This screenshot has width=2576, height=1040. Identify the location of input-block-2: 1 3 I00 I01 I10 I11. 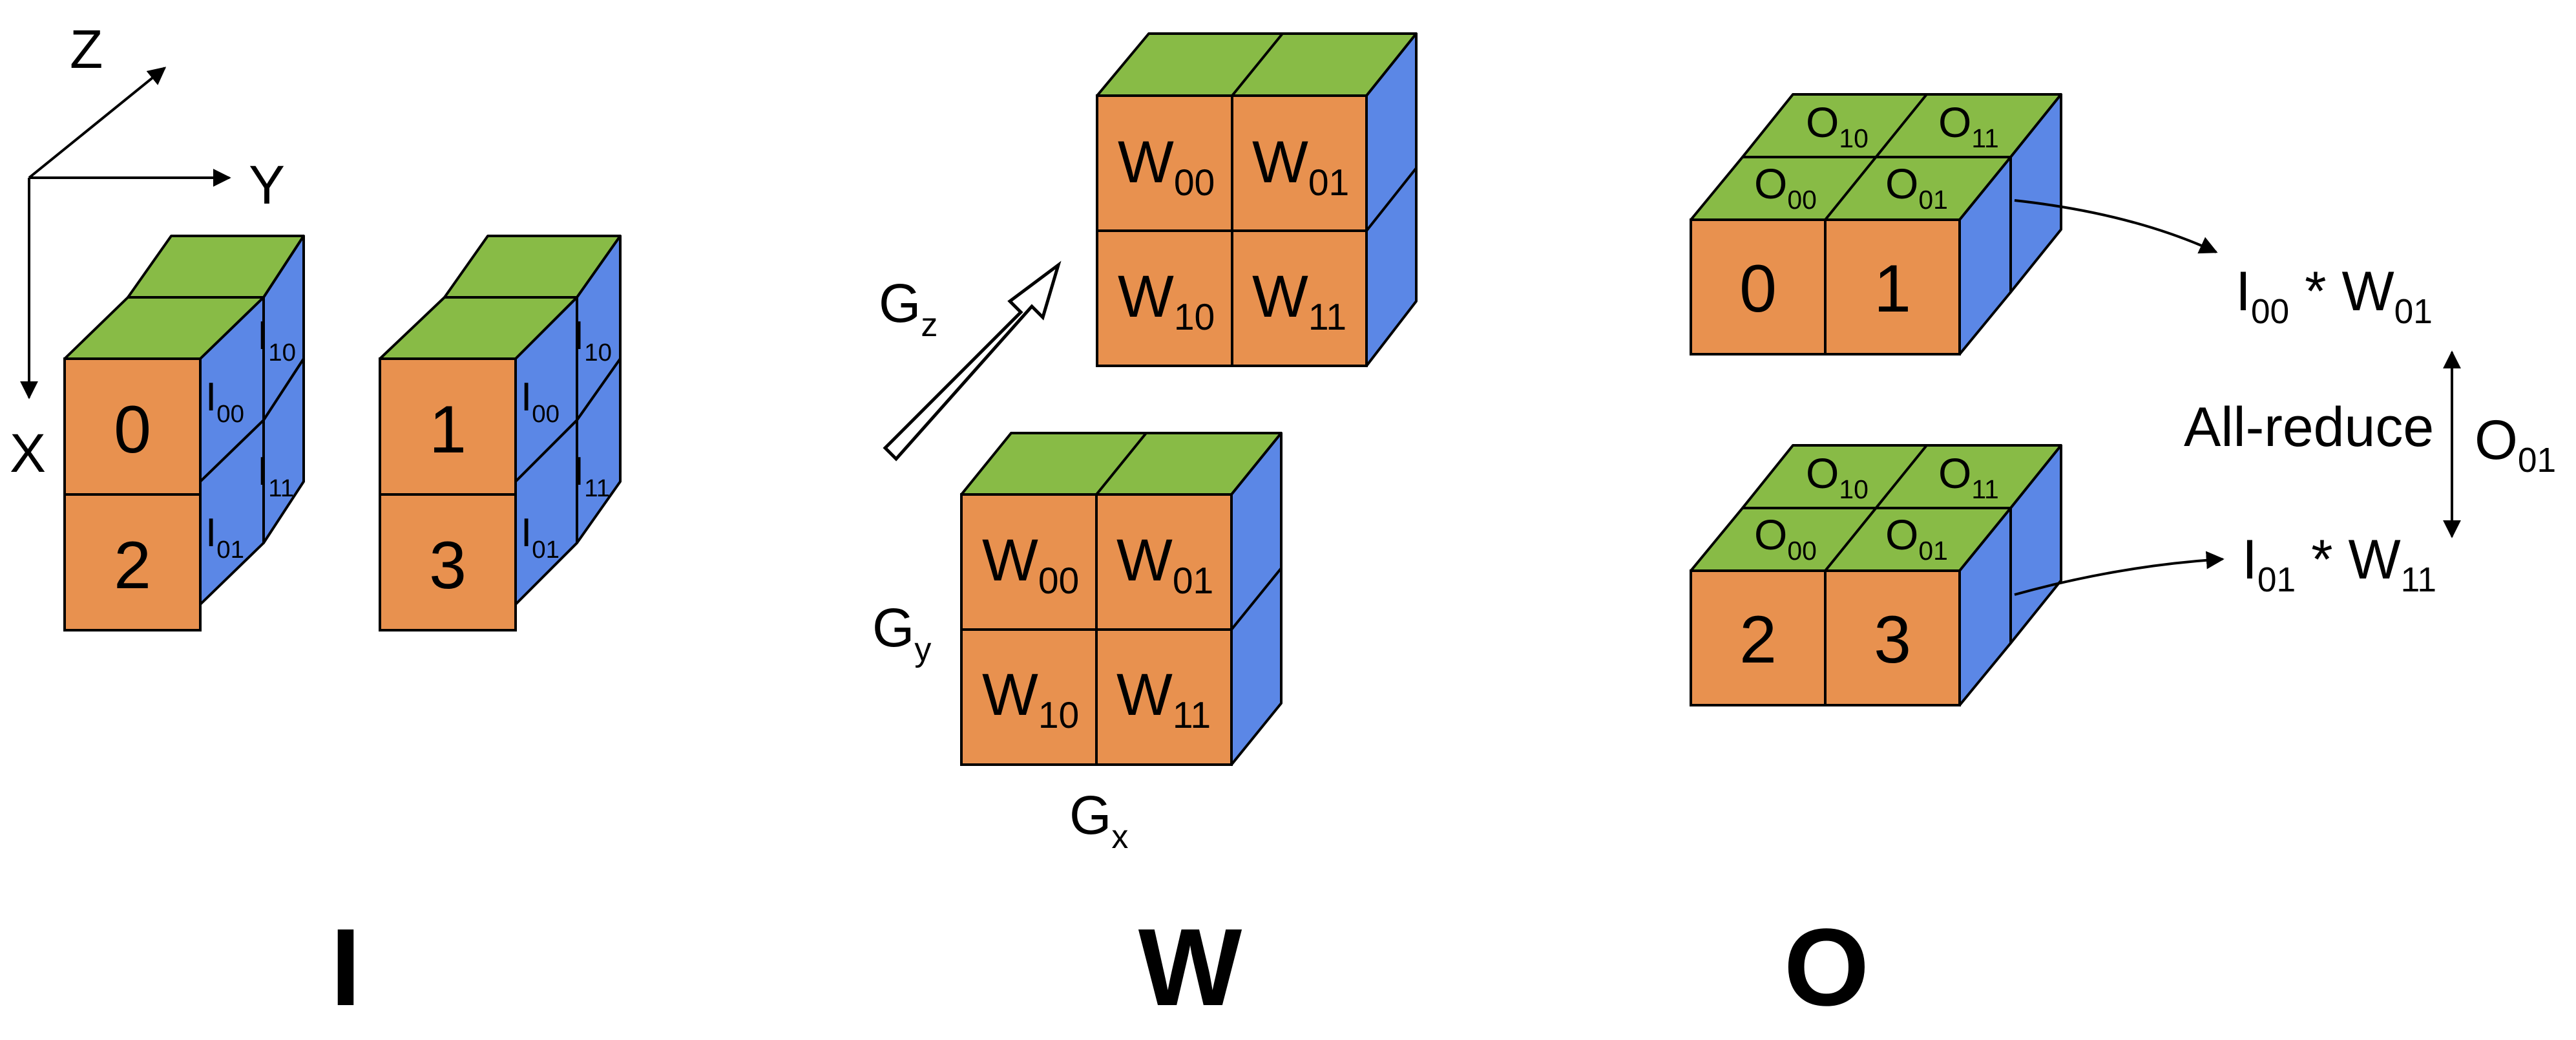
(500, 433).